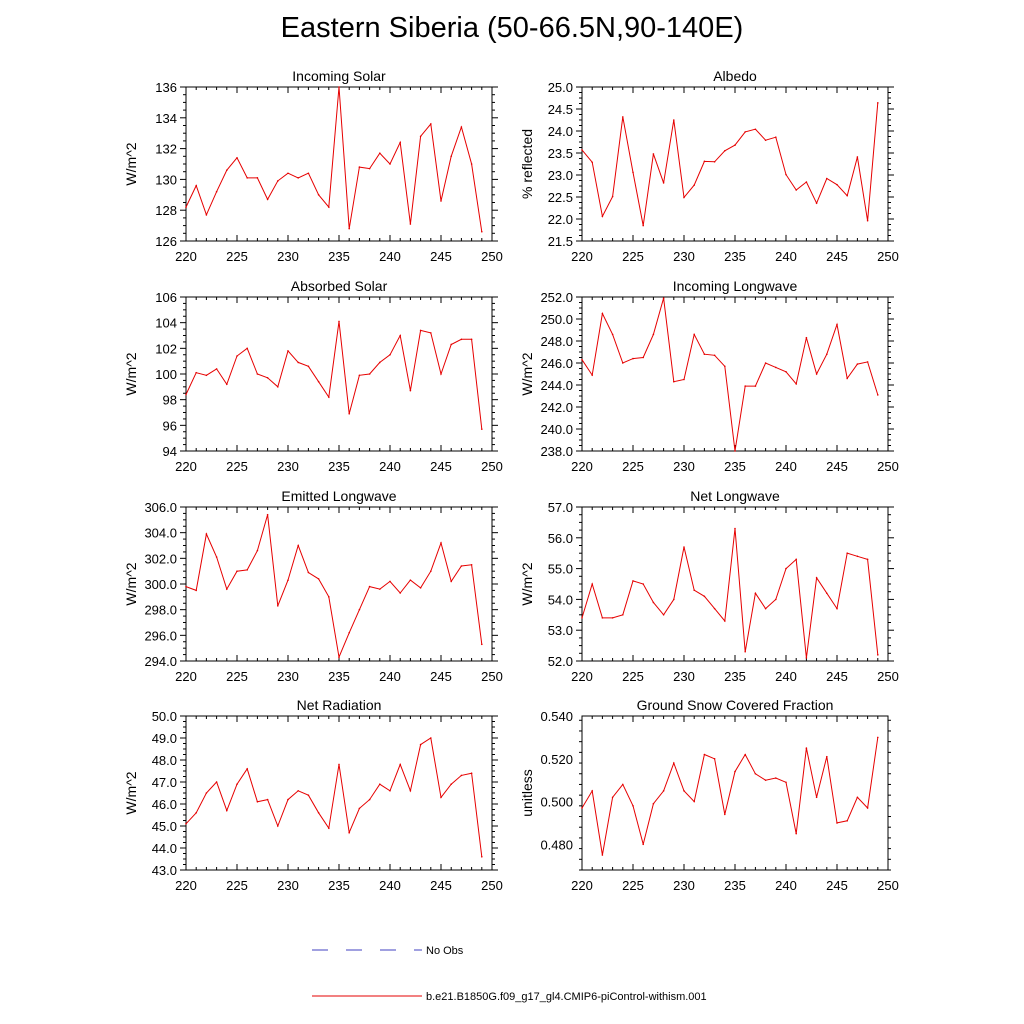 The width and height of the screenshot is (1024, 1024). What do you see at coordinates (560, 197) in the screenshot?
I see `y-tick-label: 22.5` at bounding box center [560, 197].